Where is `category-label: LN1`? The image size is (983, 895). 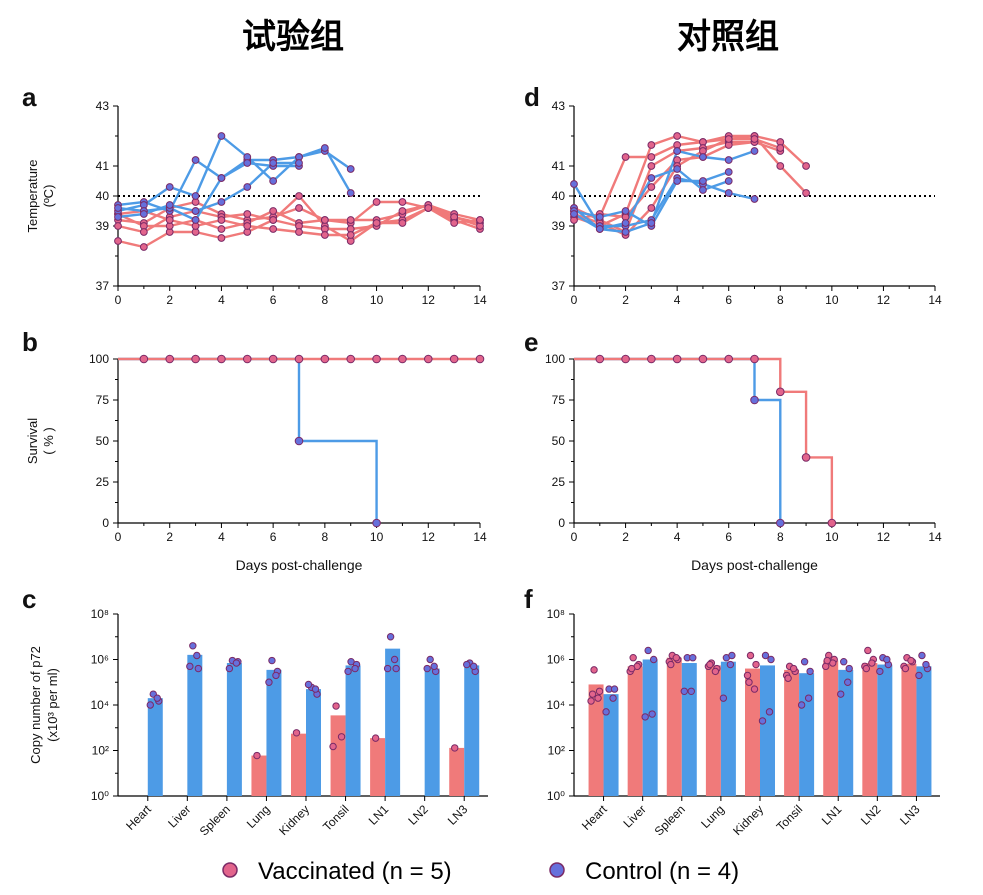 category-label: LN1 is located at coordinates (379, 815).